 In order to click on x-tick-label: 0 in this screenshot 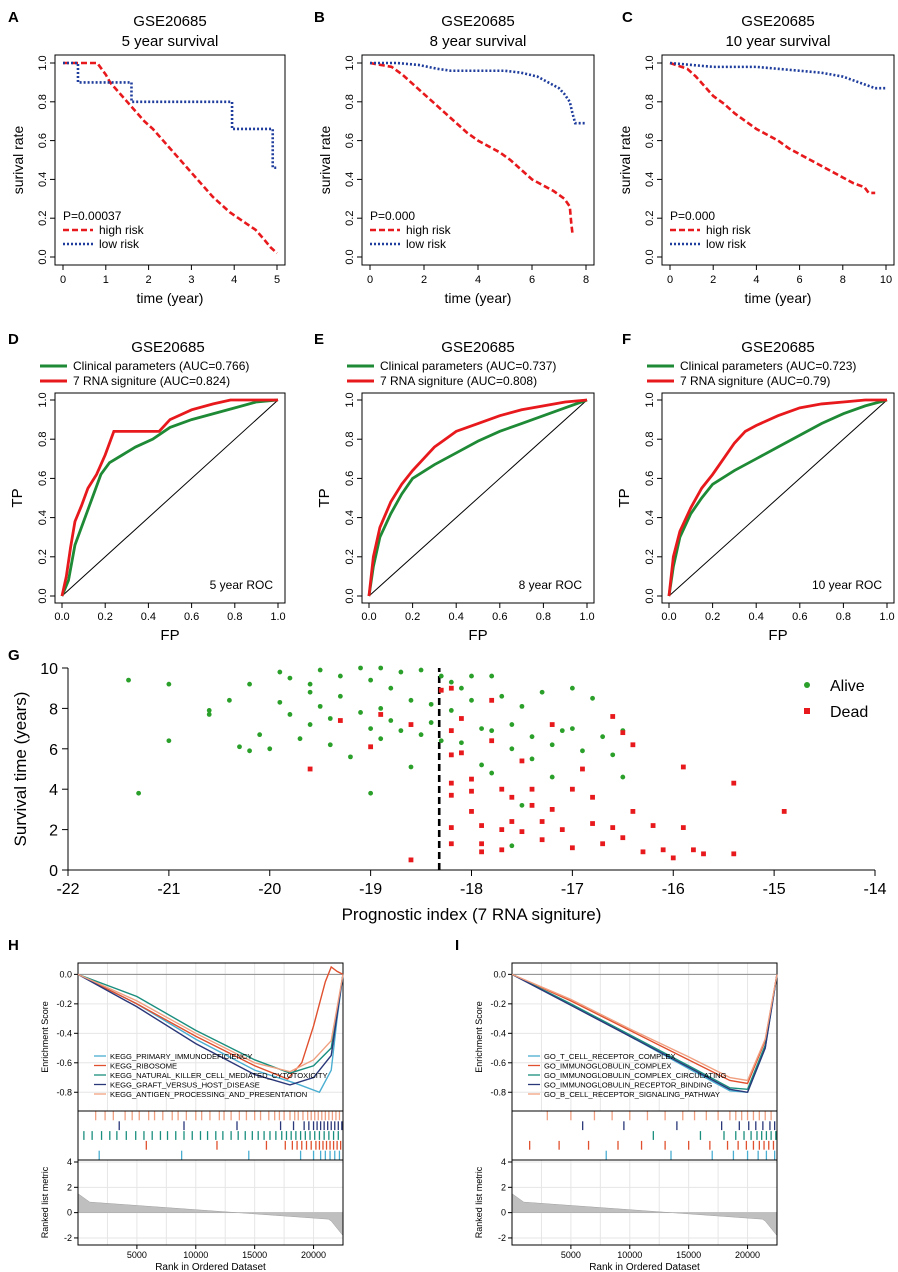, I will do `click(670, 280)`.